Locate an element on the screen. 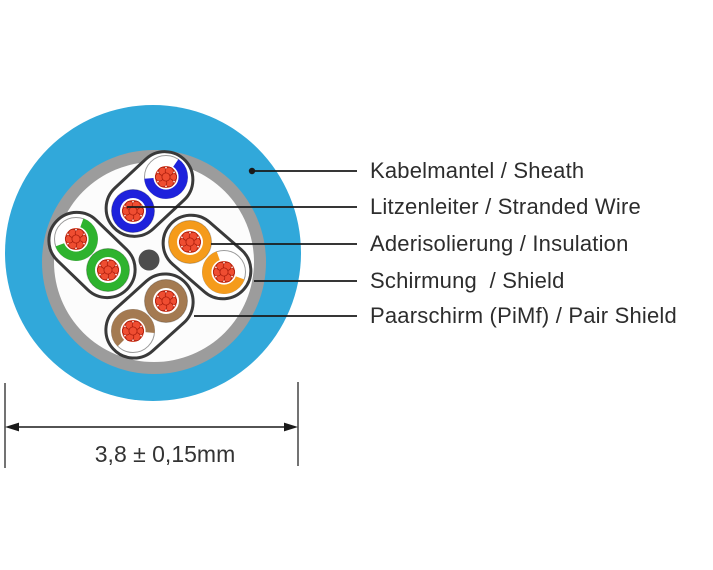 The width and height of the screenshot is (713, 570). wire-orange-striped is located at coordinates (224, 272).